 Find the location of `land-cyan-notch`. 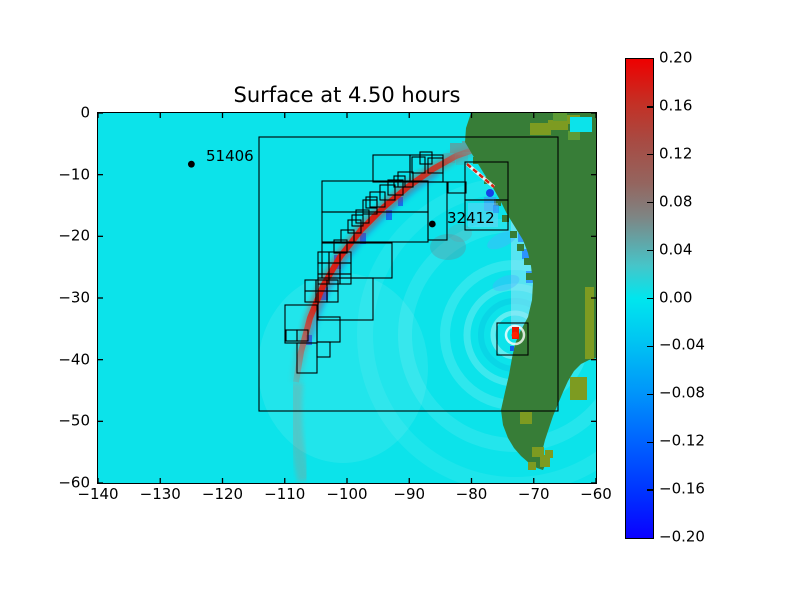

land-cyan-notch is located at coordinates (580, 124).